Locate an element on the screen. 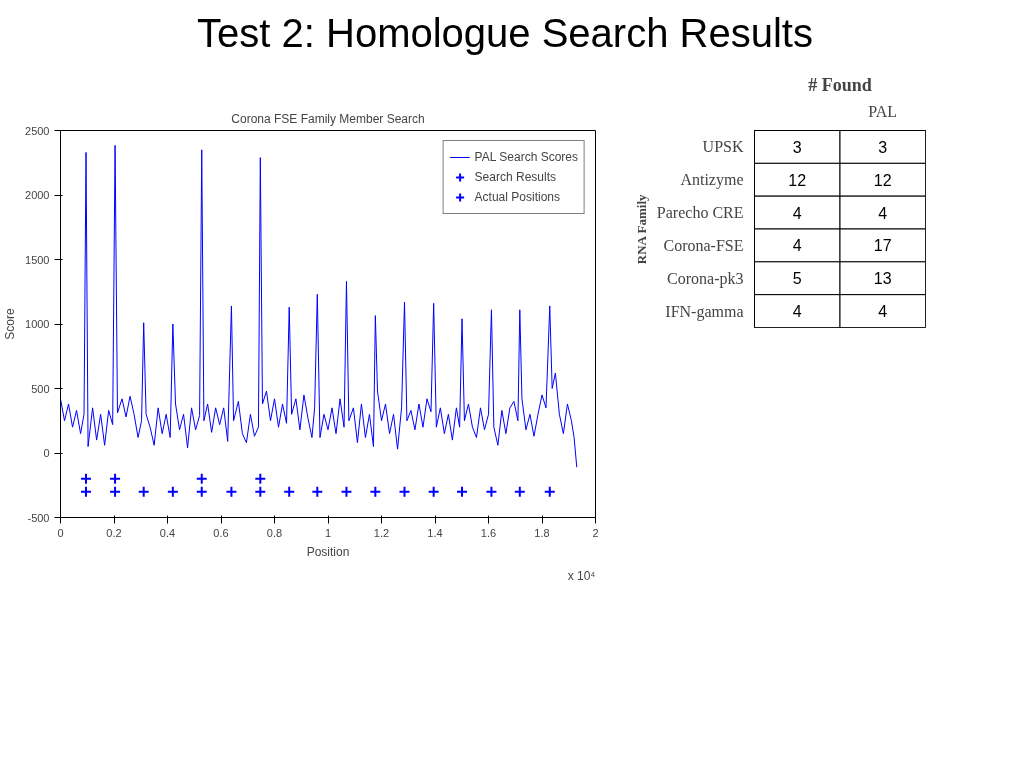 This screenshot has height=768, width=1024. text: x 10⁴ is located at coordinates (581, 575).